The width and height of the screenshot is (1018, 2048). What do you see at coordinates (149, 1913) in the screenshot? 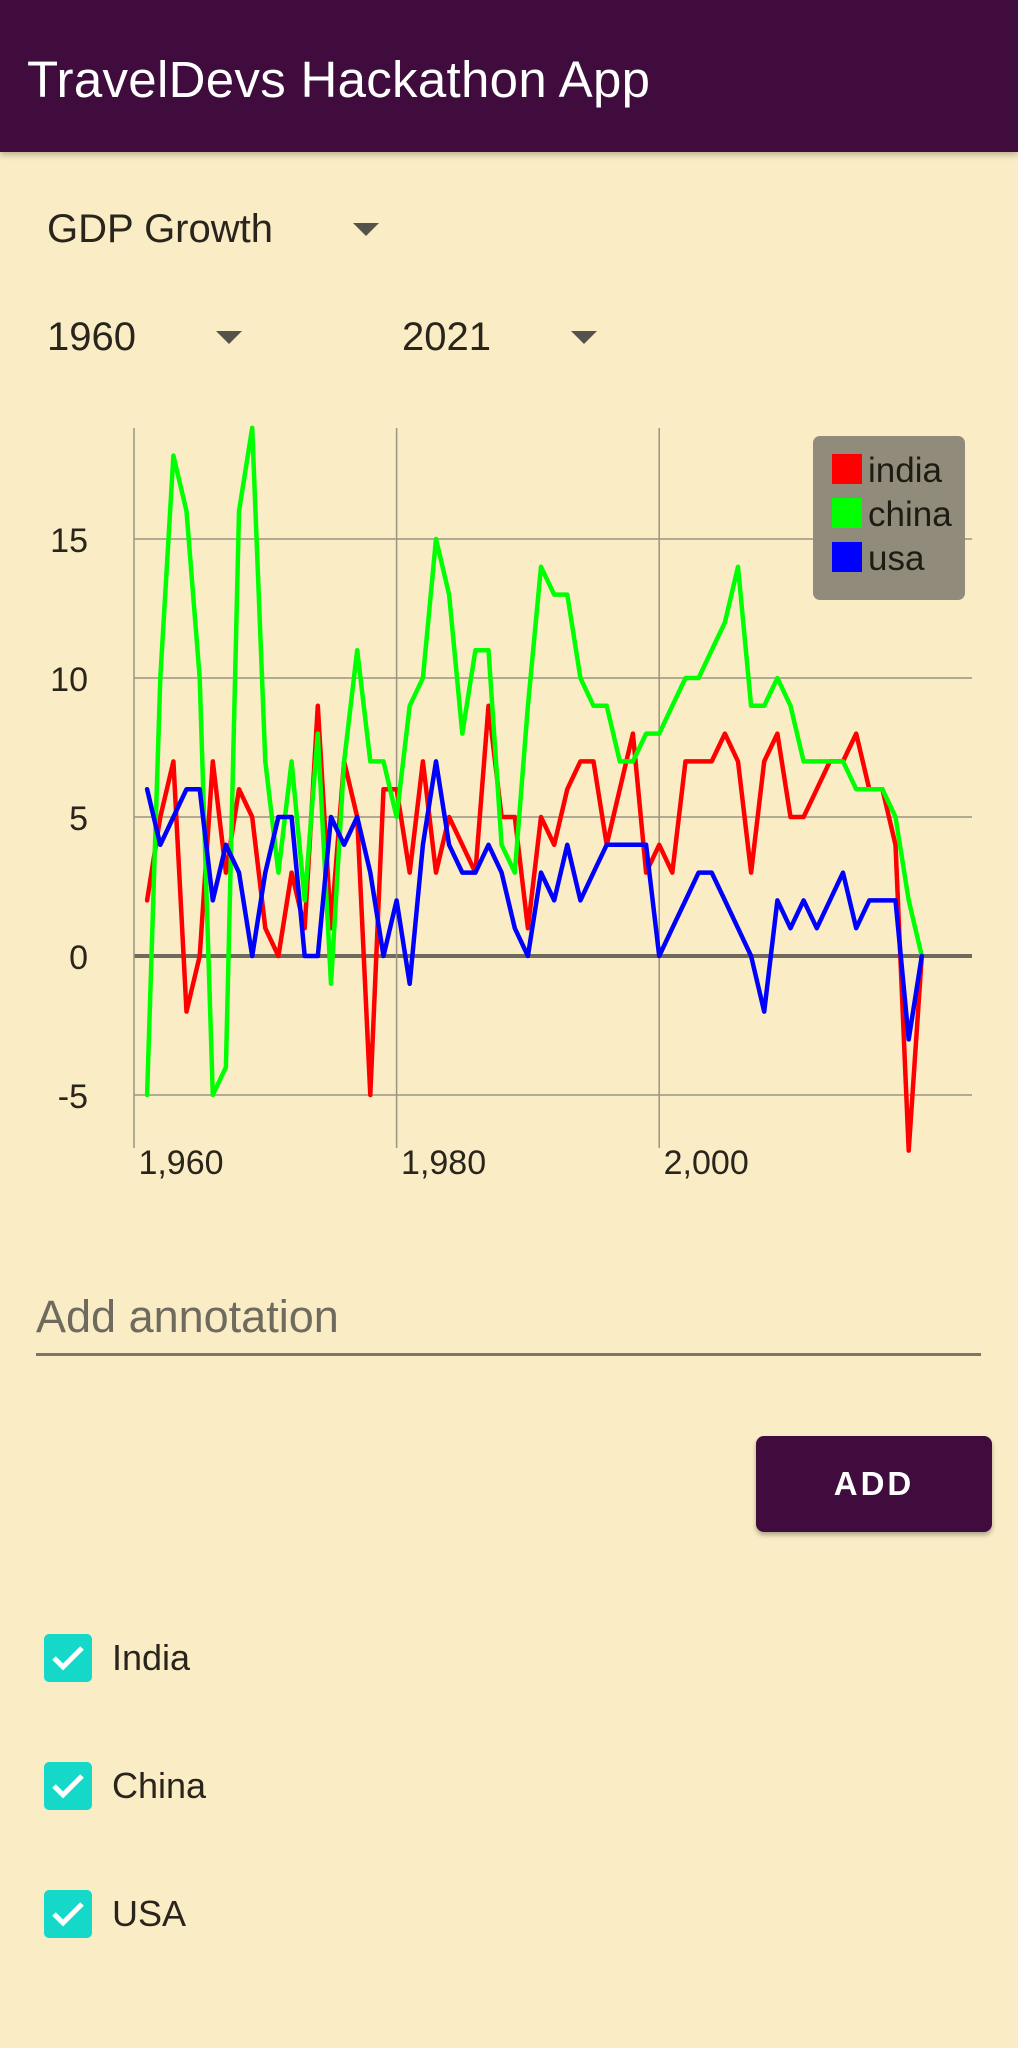
I see `usa-checkbox-label: USA` at bounding box center [149, 1913].